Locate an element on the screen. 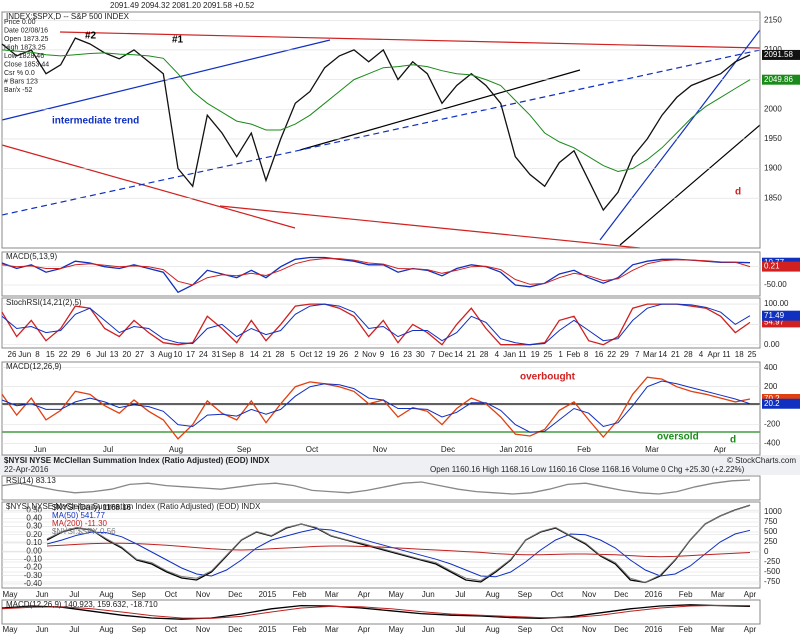 The width and height of the screenshot is (800, 635). info-line: Bar/x -52 is located at coordinates (18, 90).